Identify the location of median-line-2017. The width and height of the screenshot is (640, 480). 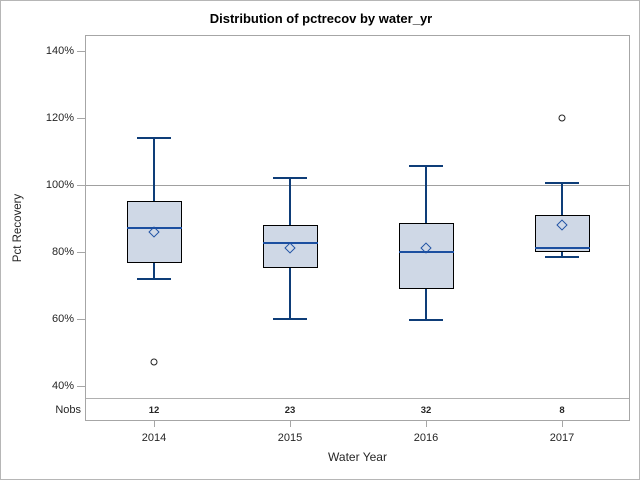
(562, 248).